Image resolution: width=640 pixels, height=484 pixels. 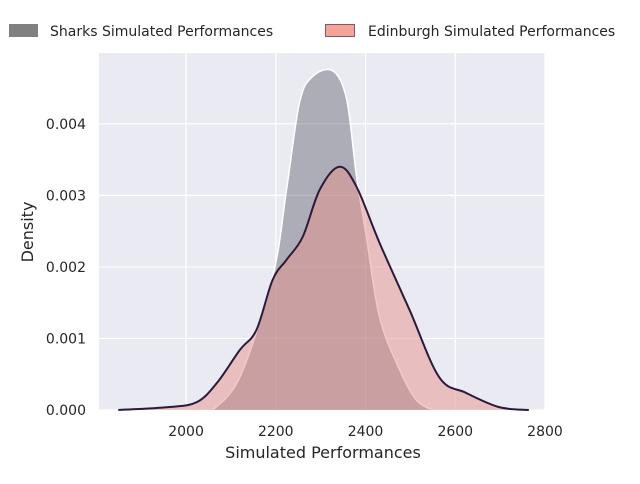 I want to click on legend-swatch-edinburgh, so click(x=340, y=30).